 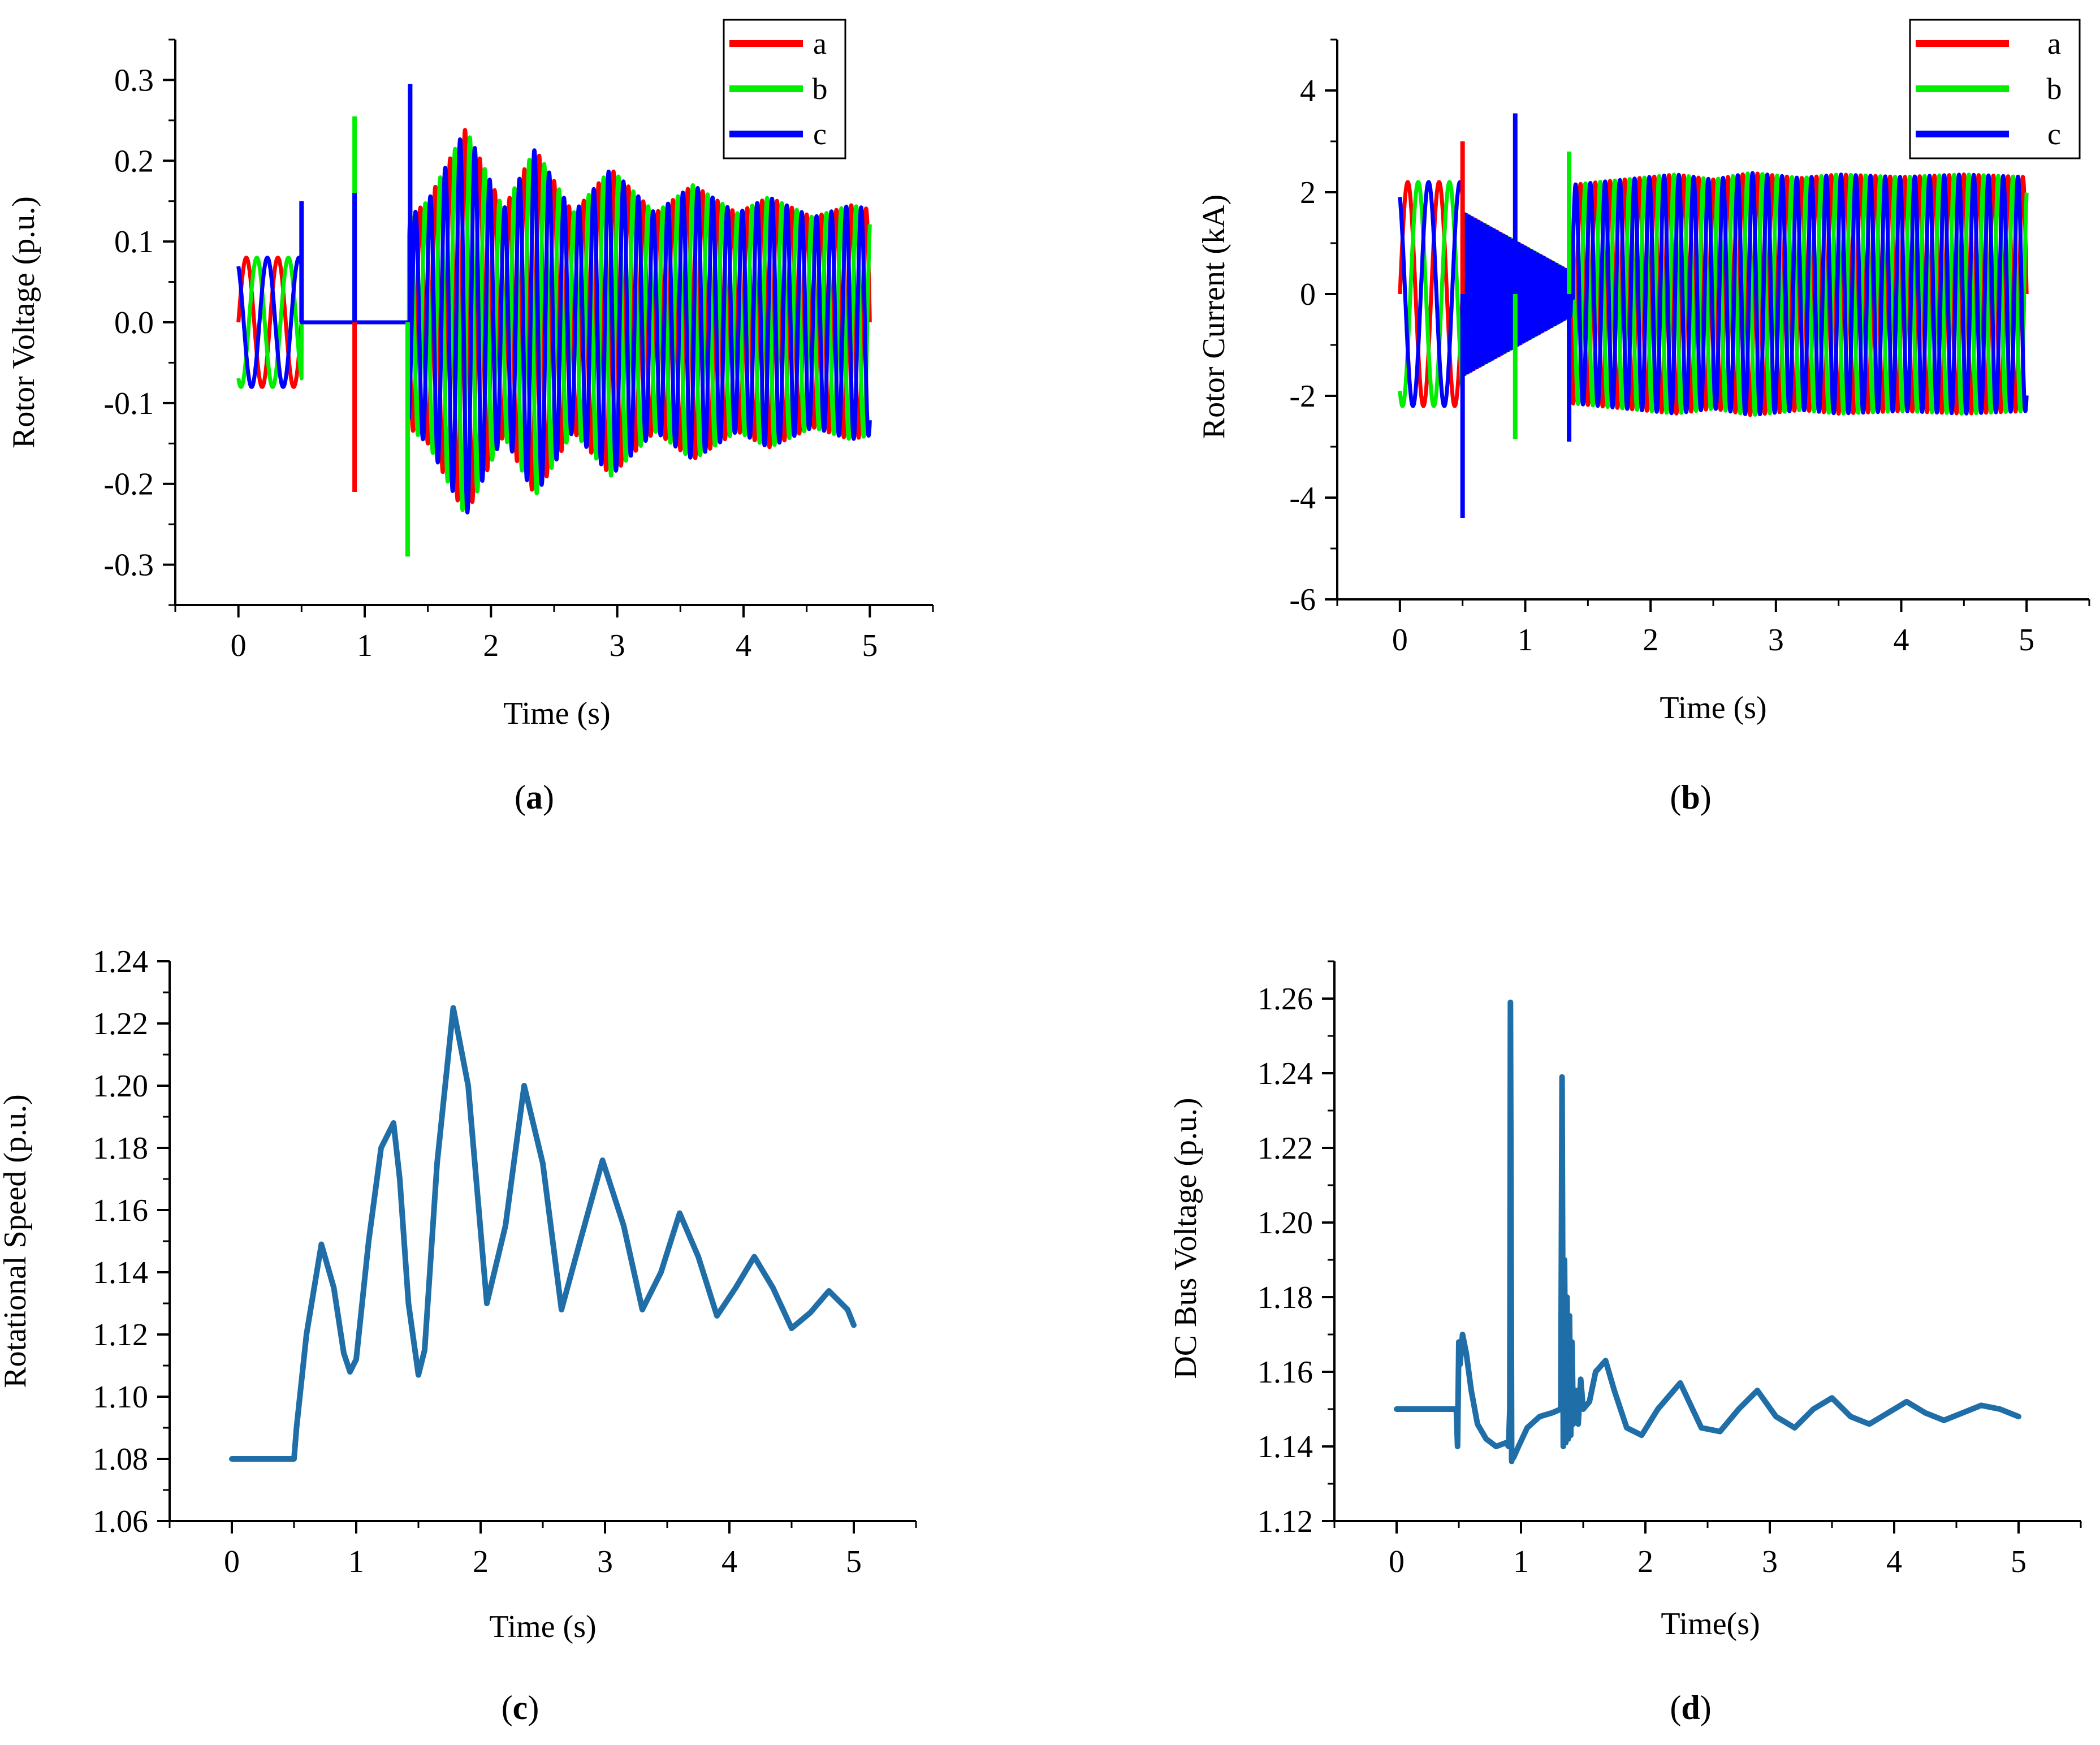 I want to click on y-tick-label: 4, so click(x=1308, y=91).